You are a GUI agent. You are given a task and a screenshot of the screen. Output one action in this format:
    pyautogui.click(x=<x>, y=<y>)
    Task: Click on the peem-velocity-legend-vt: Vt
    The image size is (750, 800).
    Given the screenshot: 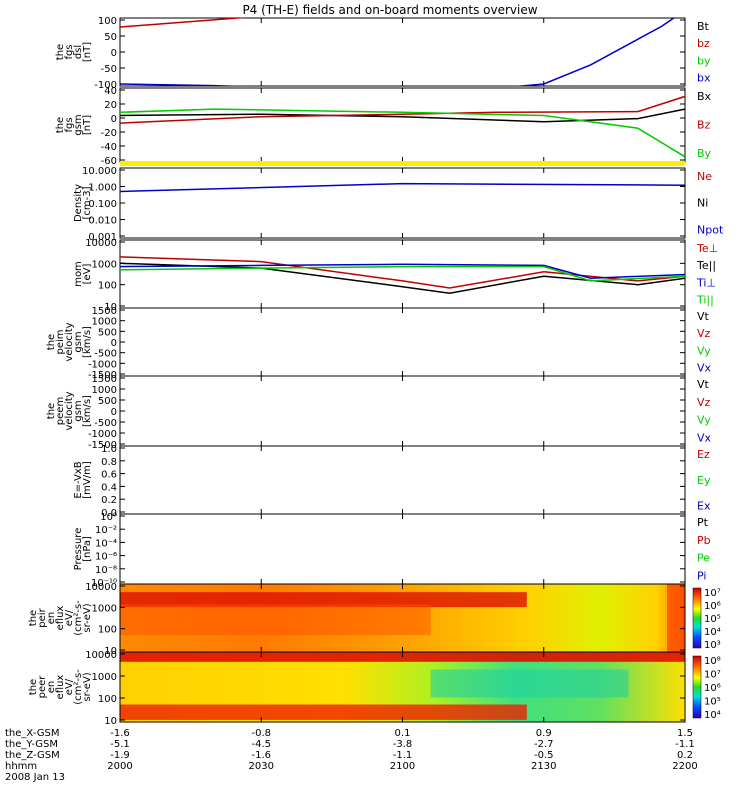 What is the action you would take?
    pyautogui.click(x=703, y=384)
    